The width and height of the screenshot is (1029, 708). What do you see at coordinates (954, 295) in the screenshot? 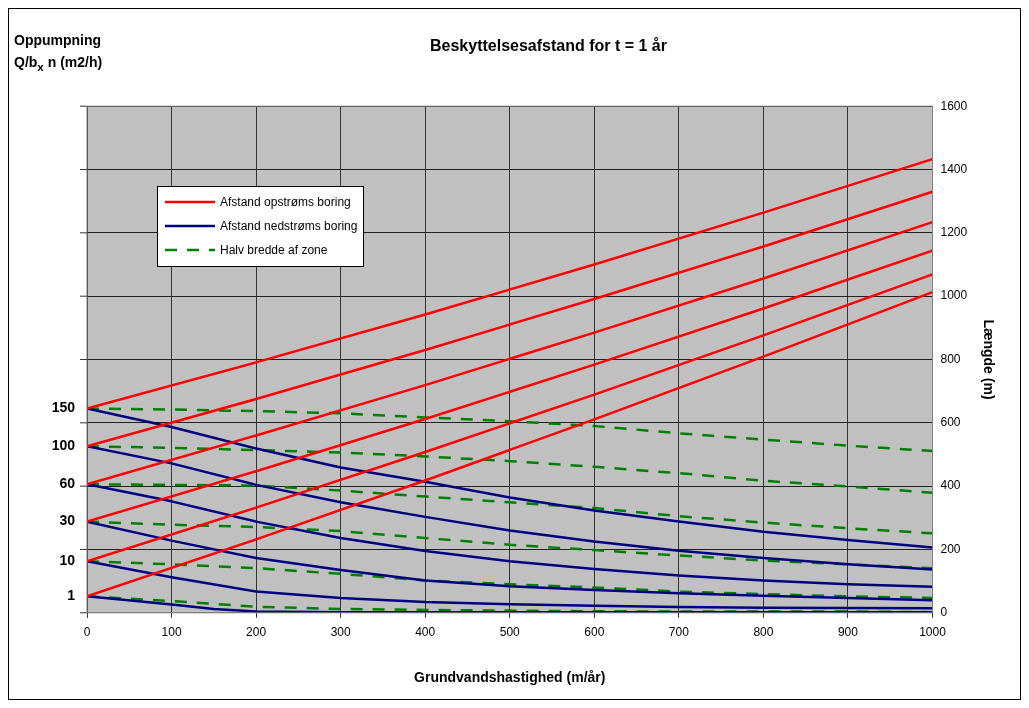
I see `y-tick-label: 1000` at bounding box center [954, 295].